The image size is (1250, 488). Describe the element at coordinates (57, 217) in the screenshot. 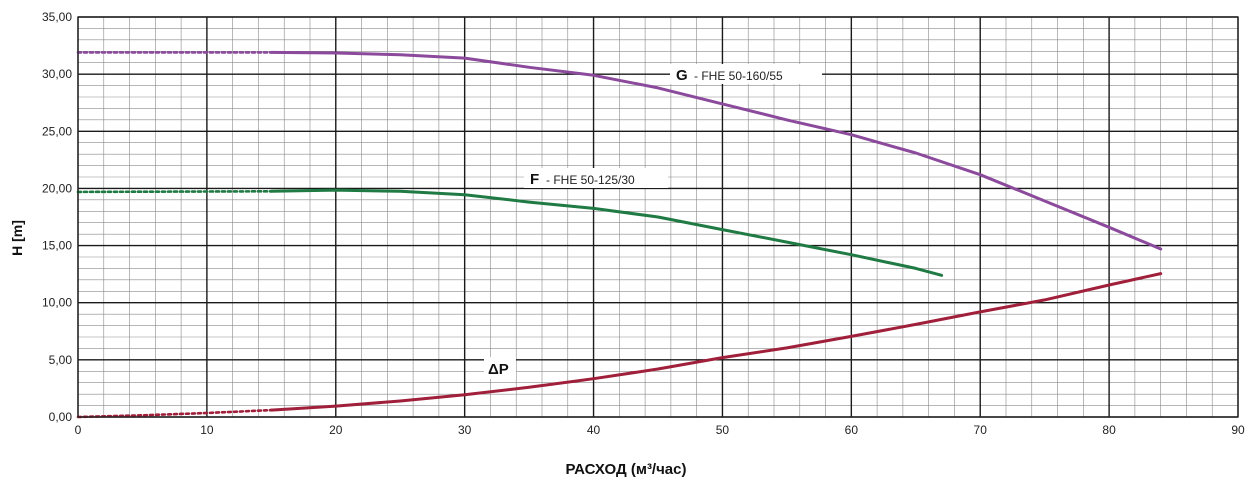

I see `y-tick-labels: 0,00 5,00 10,00 15,00 20,00 25,00 30,00 35,00` at that location.